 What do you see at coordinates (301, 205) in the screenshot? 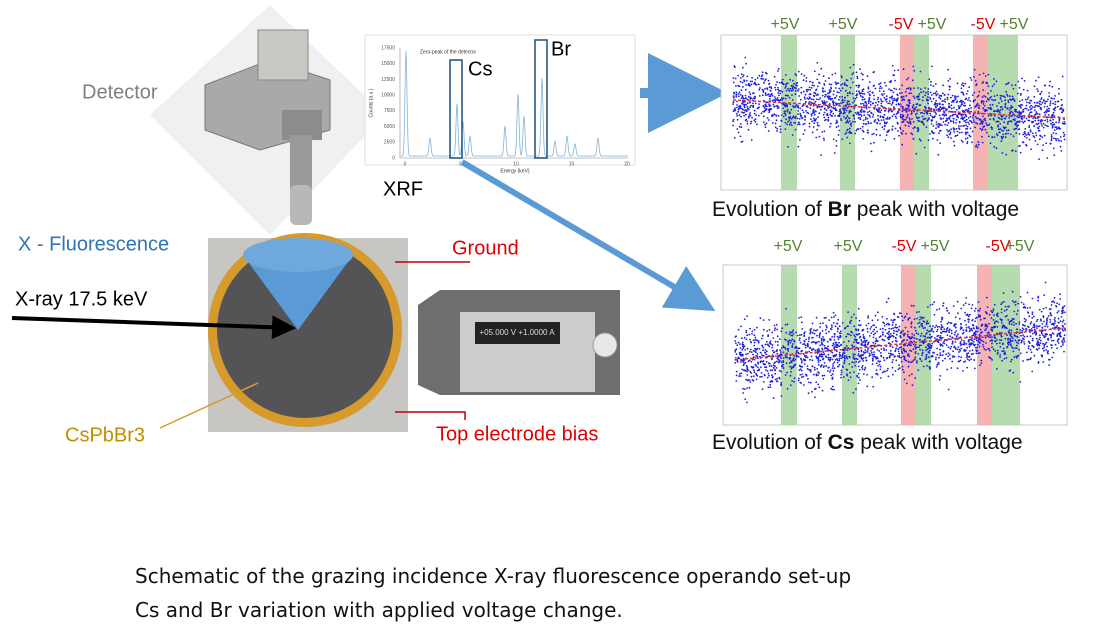
I see `detector-tip` at bounding box center [301, 205].